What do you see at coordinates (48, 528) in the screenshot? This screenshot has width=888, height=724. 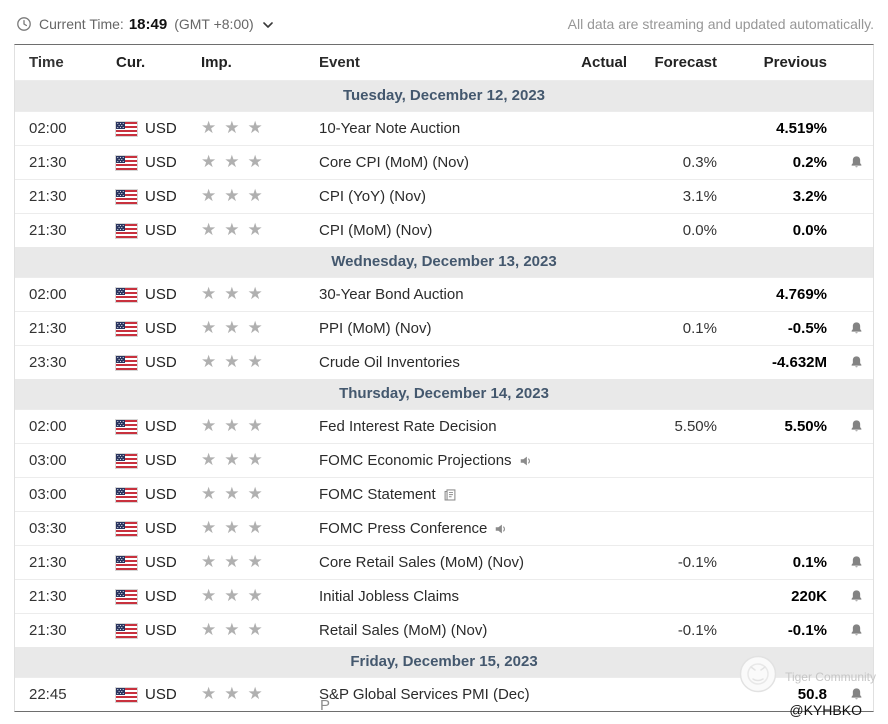 I see `event-time: 03:30` at bounding box center [48, 528].